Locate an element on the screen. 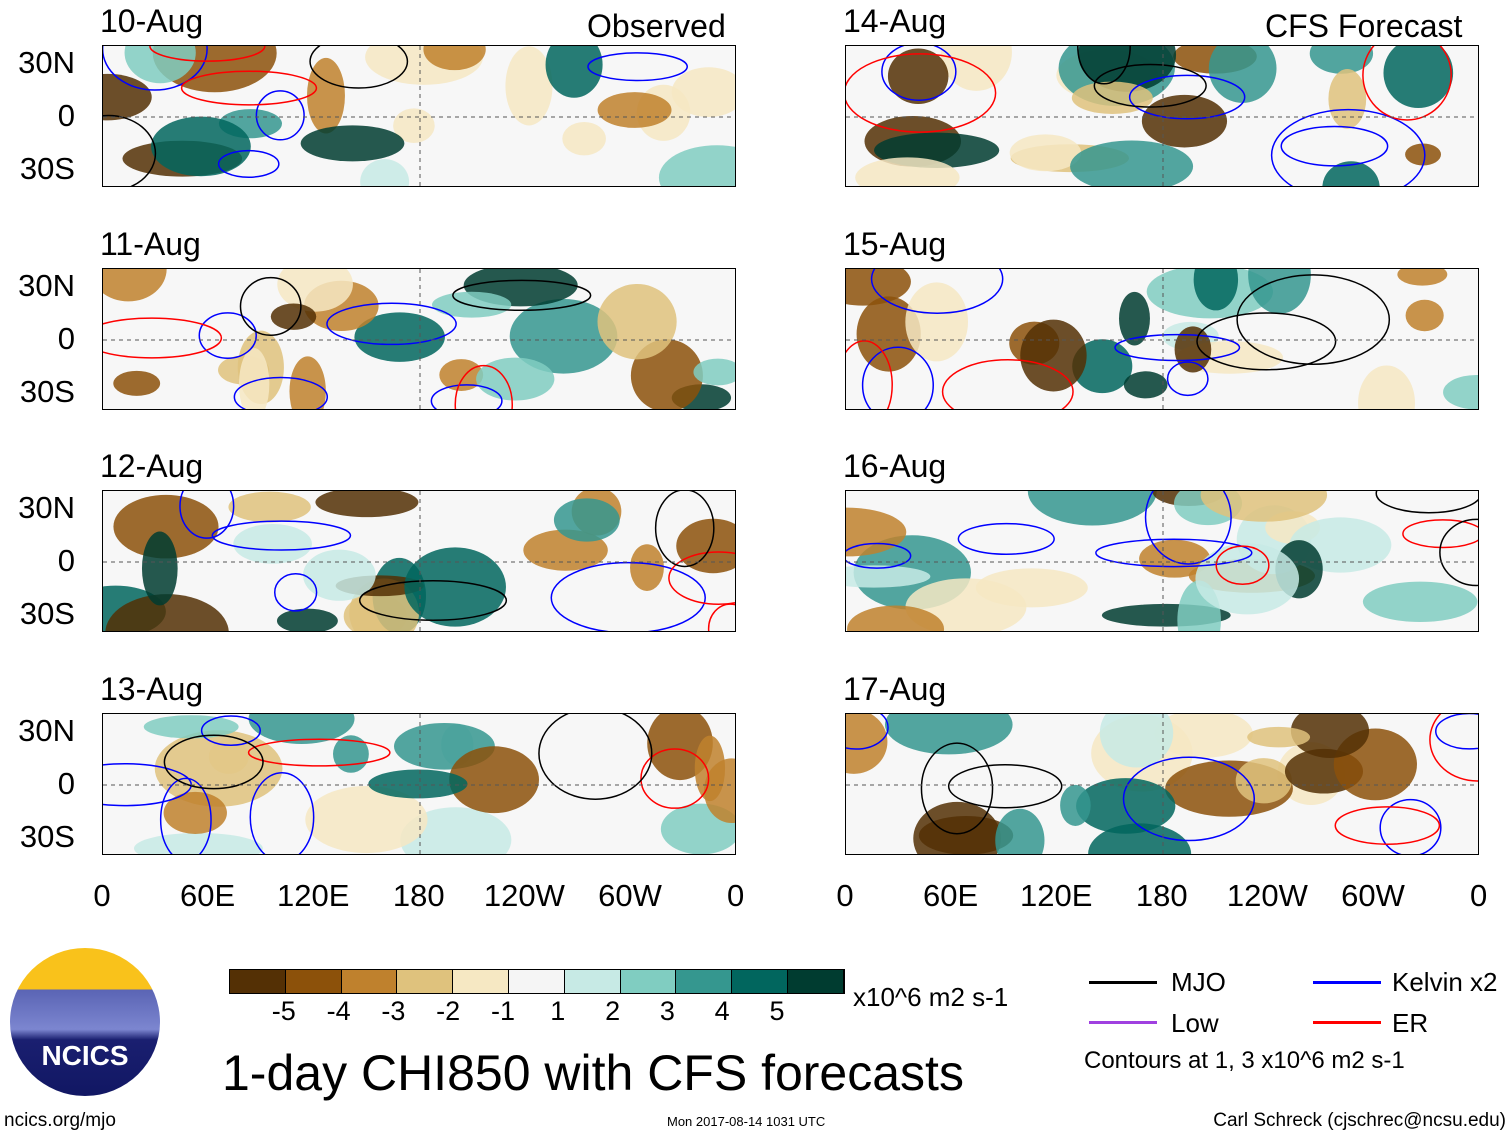 This screenshot has width=1510, height=1137. legend-er-label: ER is located at coordinates (1410, 1023).